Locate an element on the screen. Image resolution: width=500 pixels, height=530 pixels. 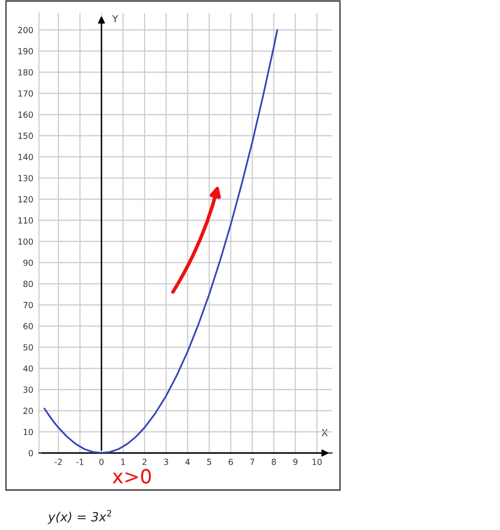
y-tick-label: 190 is located at coordinates (25, 51).